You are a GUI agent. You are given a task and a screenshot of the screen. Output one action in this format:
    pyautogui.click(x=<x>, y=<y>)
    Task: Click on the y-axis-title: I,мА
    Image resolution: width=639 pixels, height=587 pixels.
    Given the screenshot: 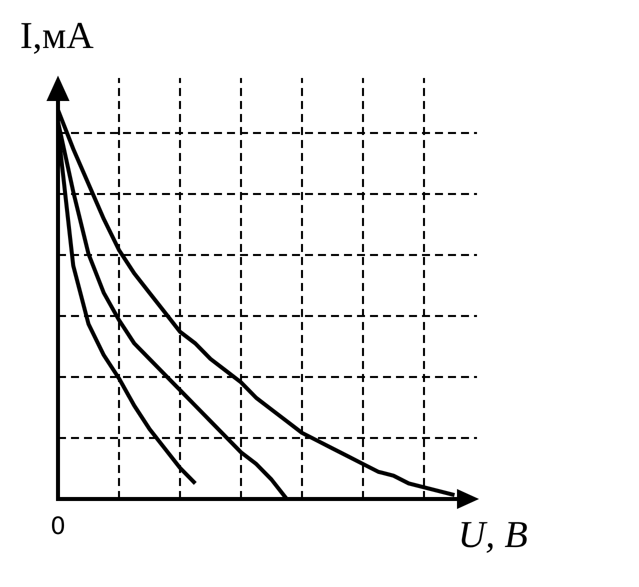 What is the action you would take?
    pyautogui.click(x=57, y=36)
    